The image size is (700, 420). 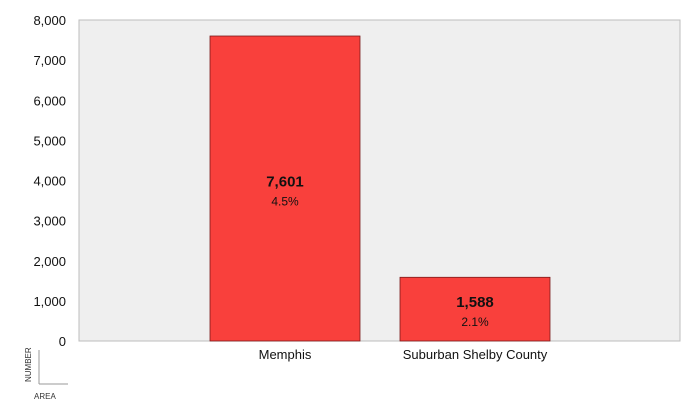 I want to click on y-tick-label: 2,000, so click(x=49, y=261).